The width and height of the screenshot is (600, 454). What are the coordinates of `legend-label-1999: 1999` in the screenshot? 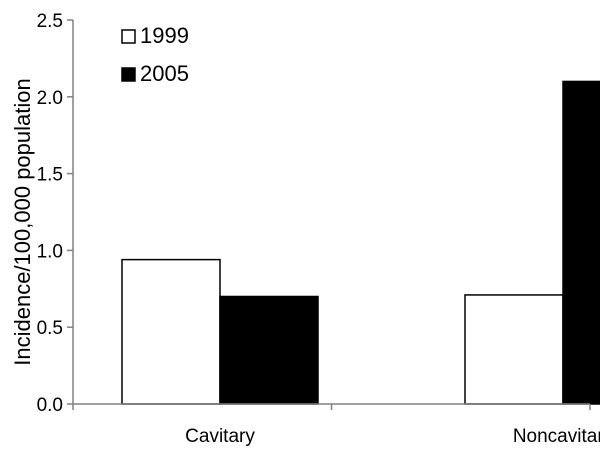 It's located at (164, 35).